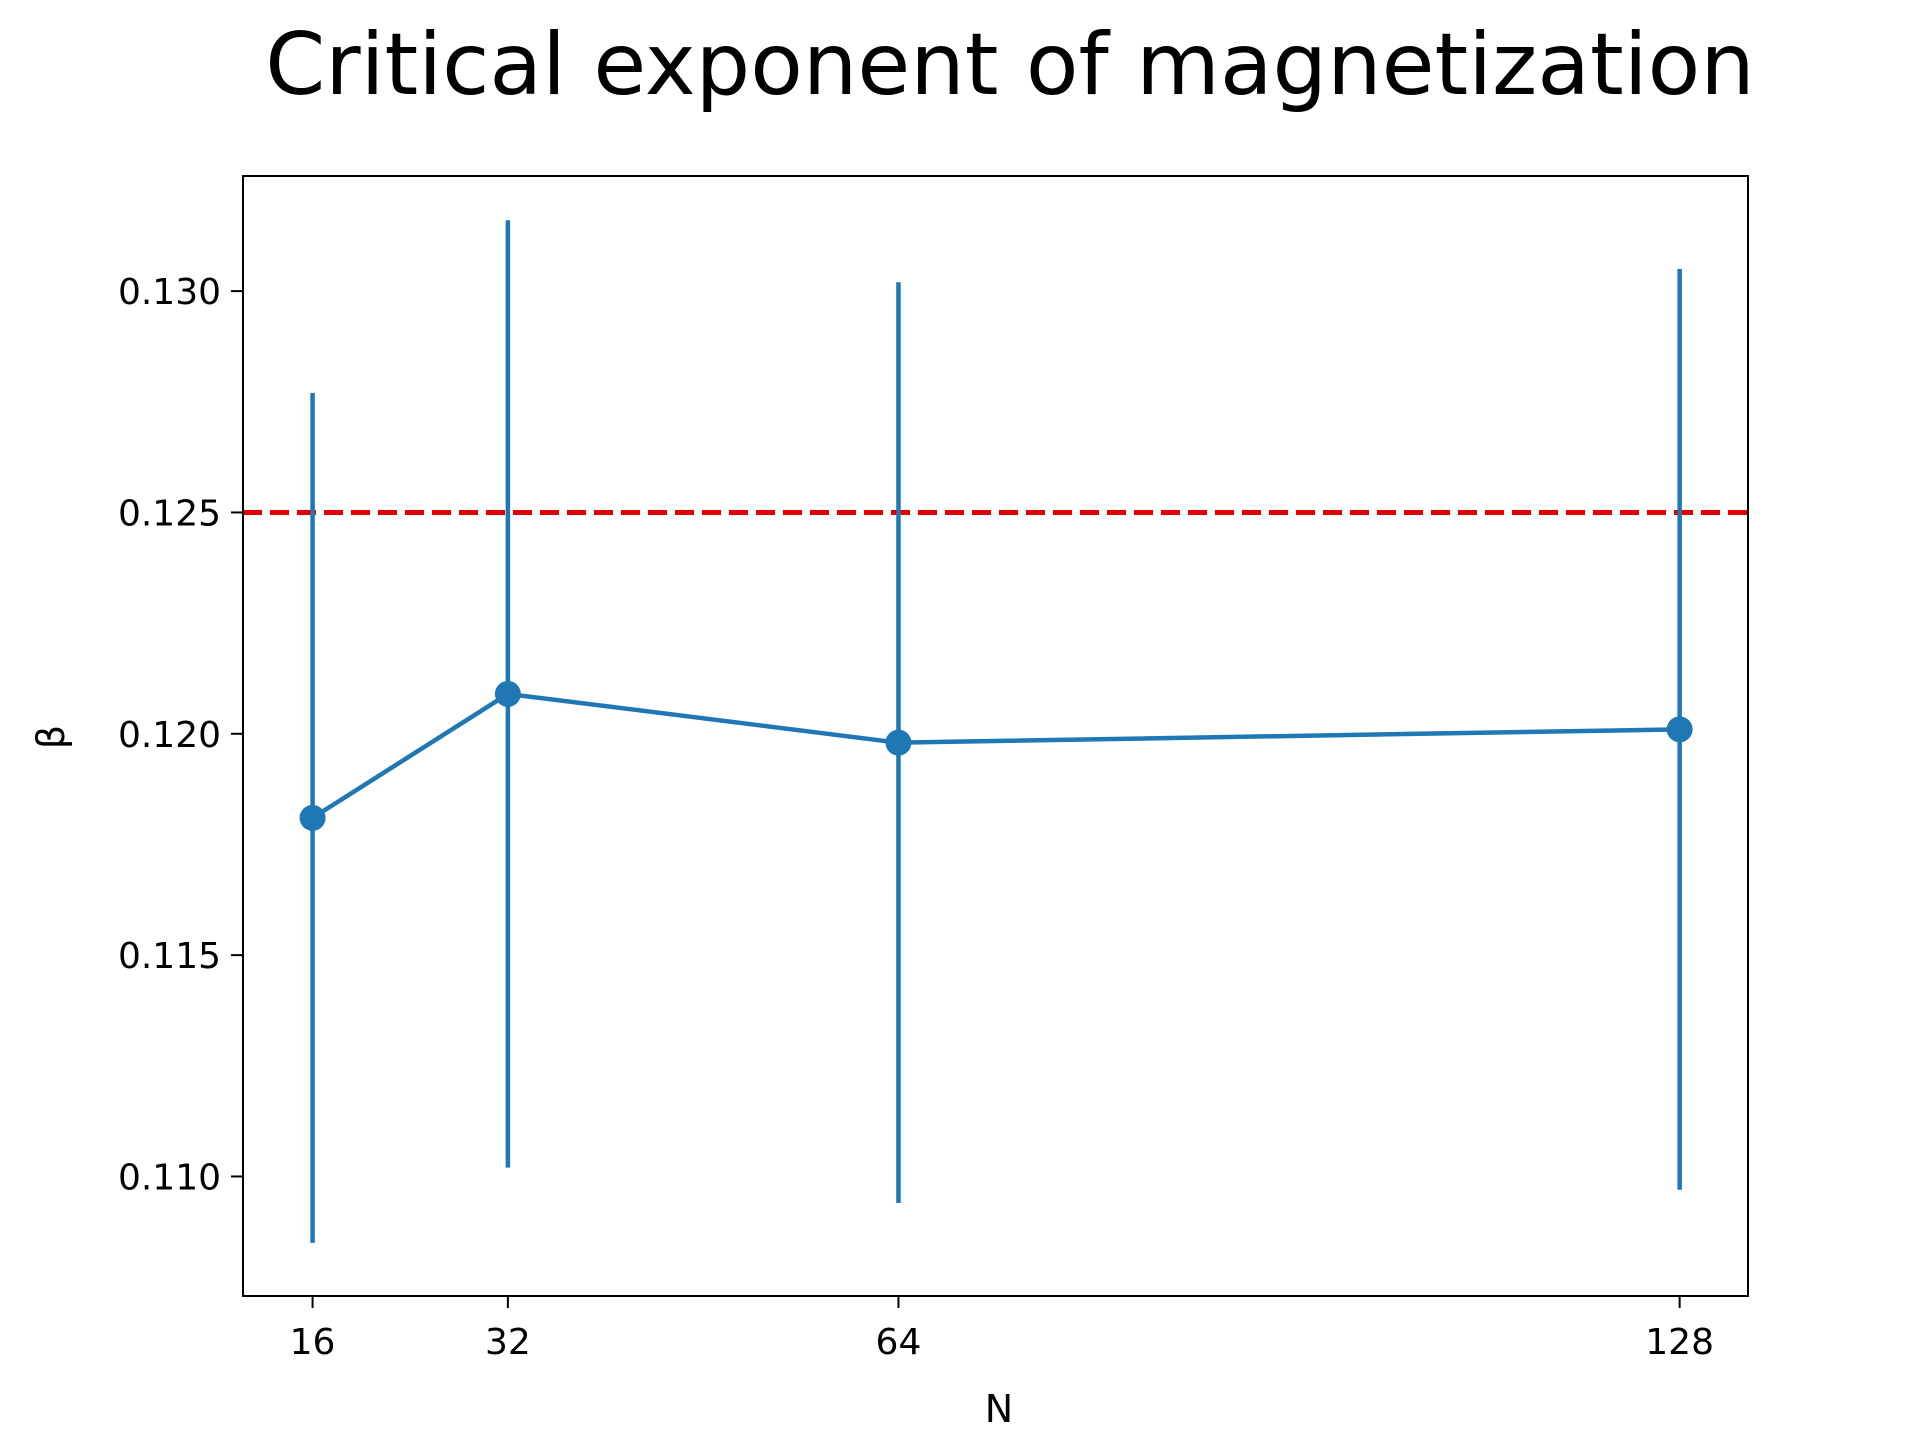 The width and height of the screenshot is (1920, 1440). Describe the element at coordinates (1010, 65) in the screenshot. I see `chart-title: Critical exponent of magnetization` at that location.